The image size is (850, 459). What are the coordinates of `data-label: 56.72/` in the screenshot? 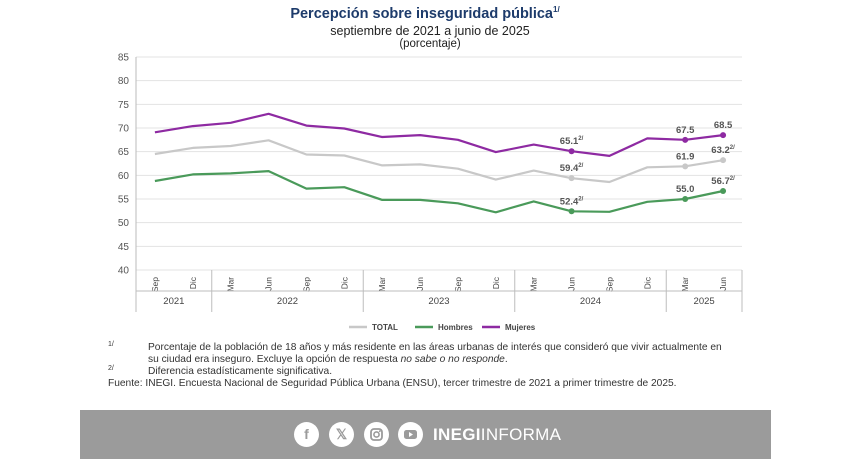 It's located at (723, 181).